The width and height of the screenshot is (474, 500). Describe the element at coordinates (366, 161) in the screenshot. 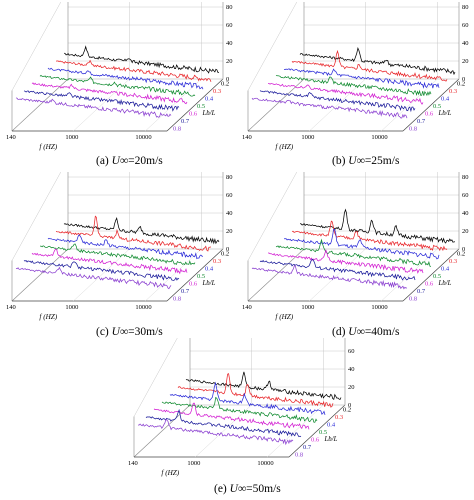

I see `caption-b: (b) U∞=25m/s` at that location.